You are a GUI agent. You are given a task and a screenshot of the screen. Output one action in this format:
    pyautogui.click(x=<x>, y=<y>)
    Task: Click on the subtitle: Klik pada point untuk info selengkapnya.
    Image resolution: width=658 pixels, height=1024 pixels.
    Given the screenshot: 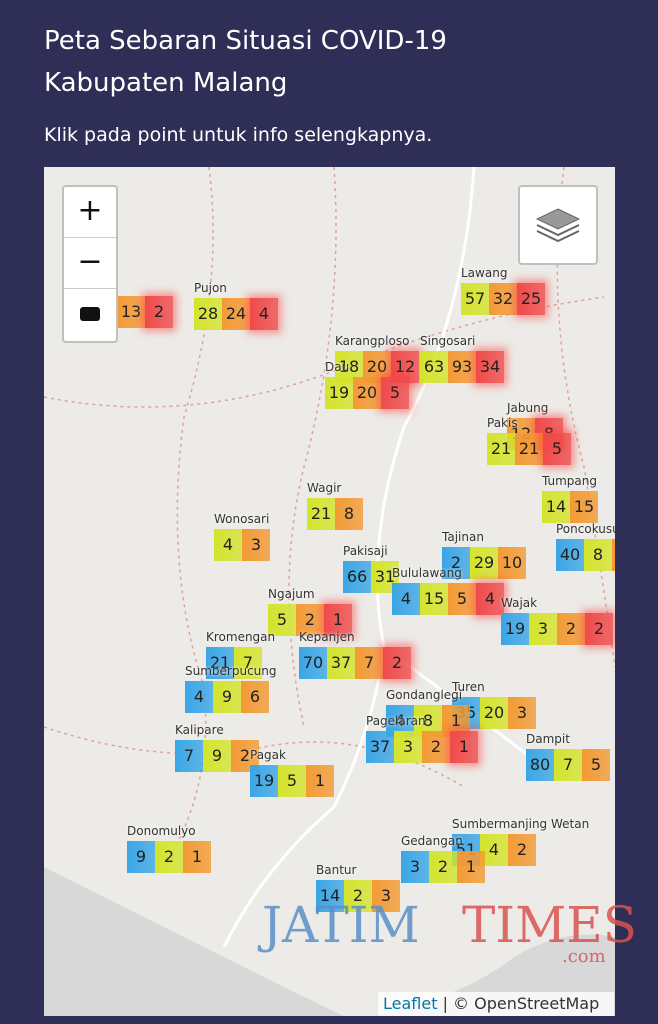 What is the action you would take?
    pyautogui.click(x=238, y=135)
    